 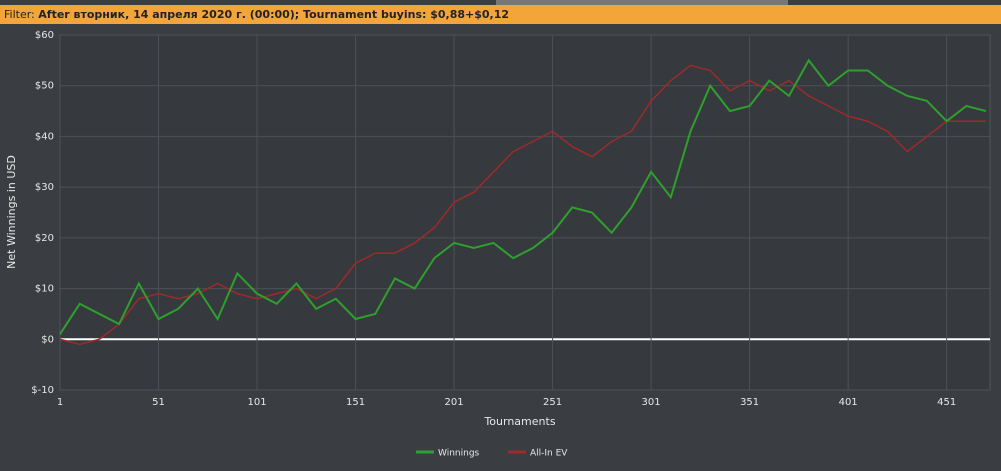 I want to click on y-tick-label: $-10, so click(x=42, y=390).